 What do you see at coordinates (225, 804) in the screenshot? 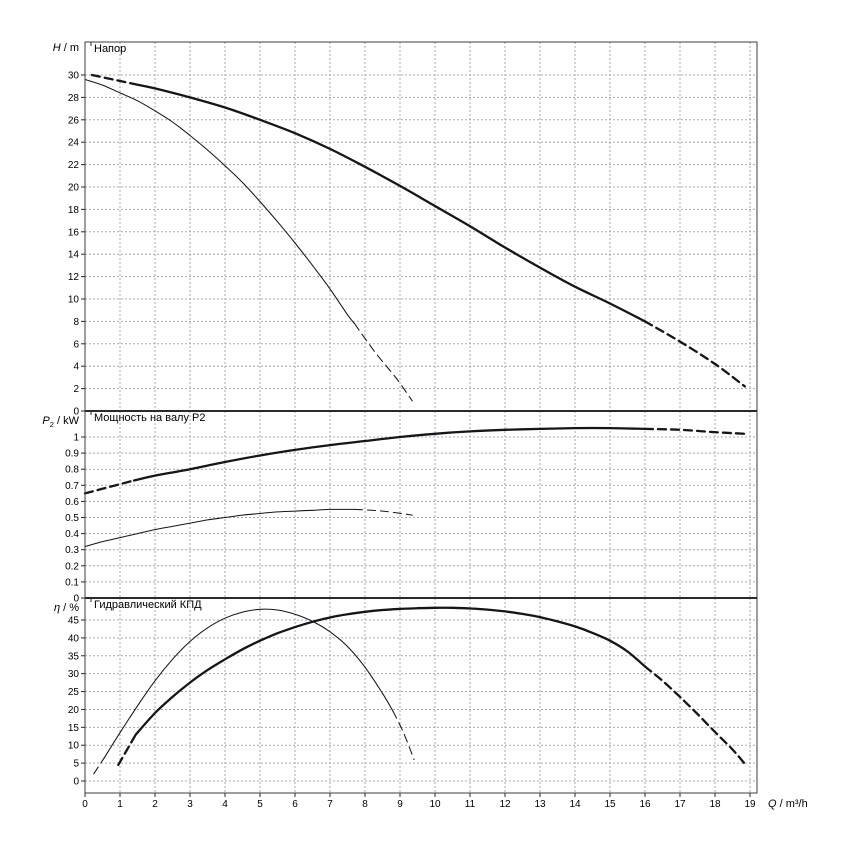
I see `x-tick-label: 4` at bounding box center [225, 804].